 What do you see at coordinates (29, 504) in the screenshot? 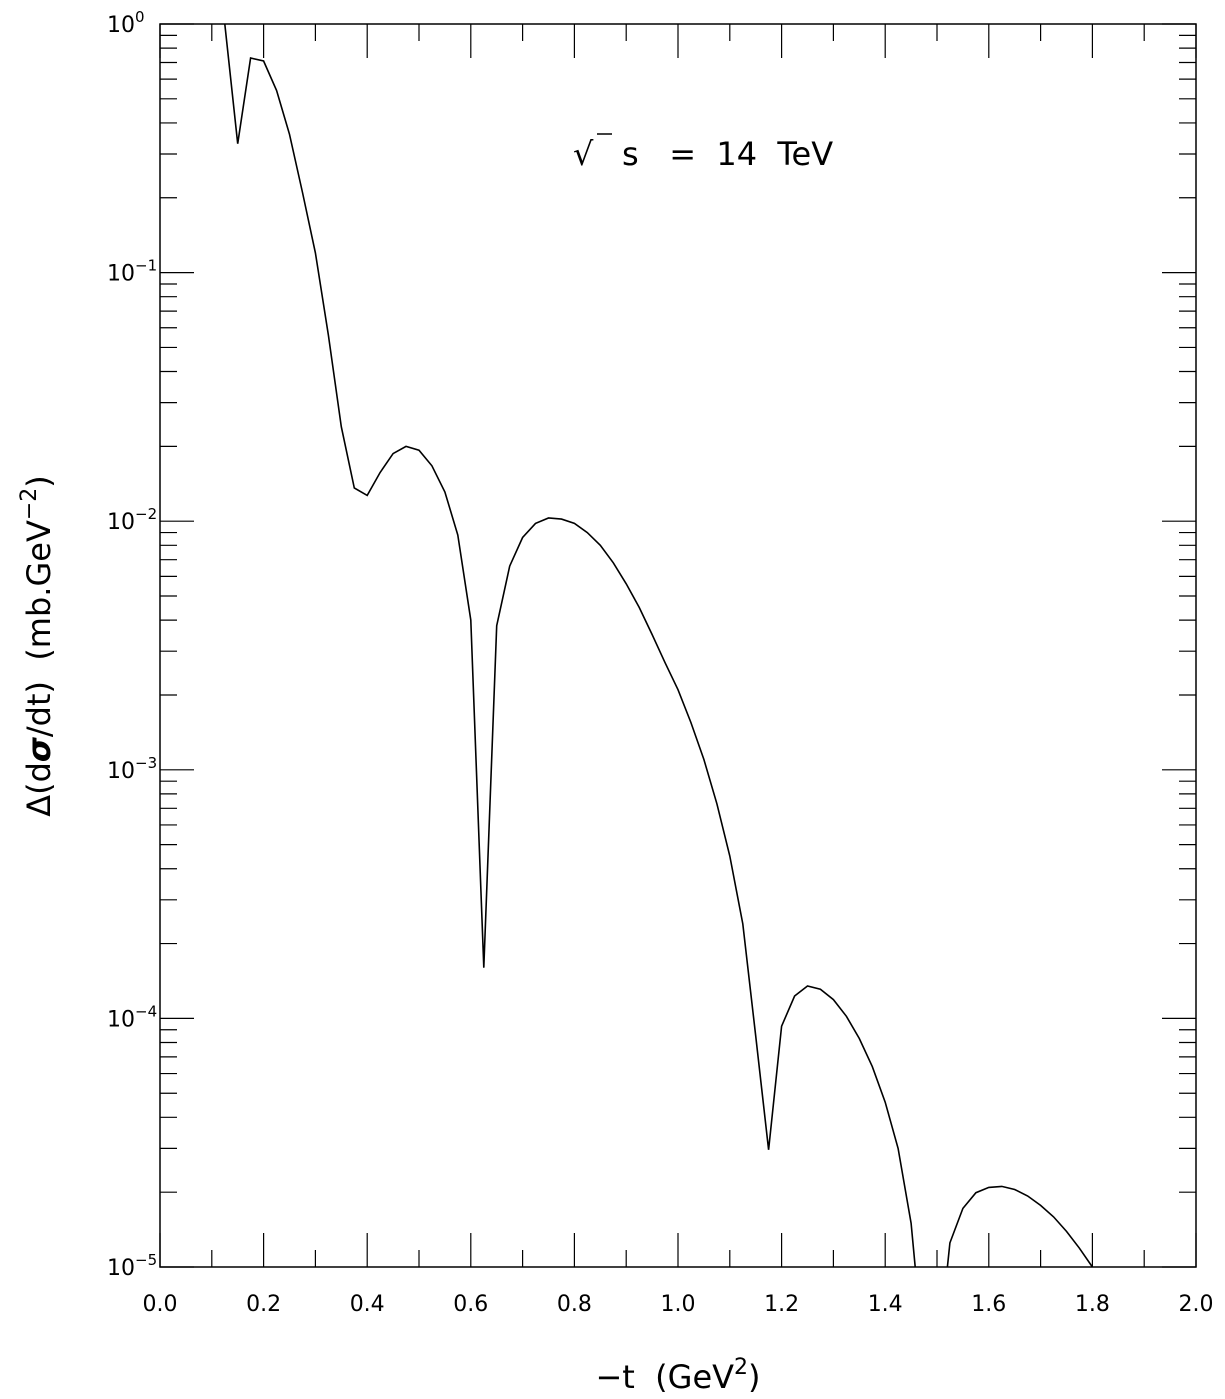
I see `y-axis-title-sup: −2` at bounding box center [29, 504].